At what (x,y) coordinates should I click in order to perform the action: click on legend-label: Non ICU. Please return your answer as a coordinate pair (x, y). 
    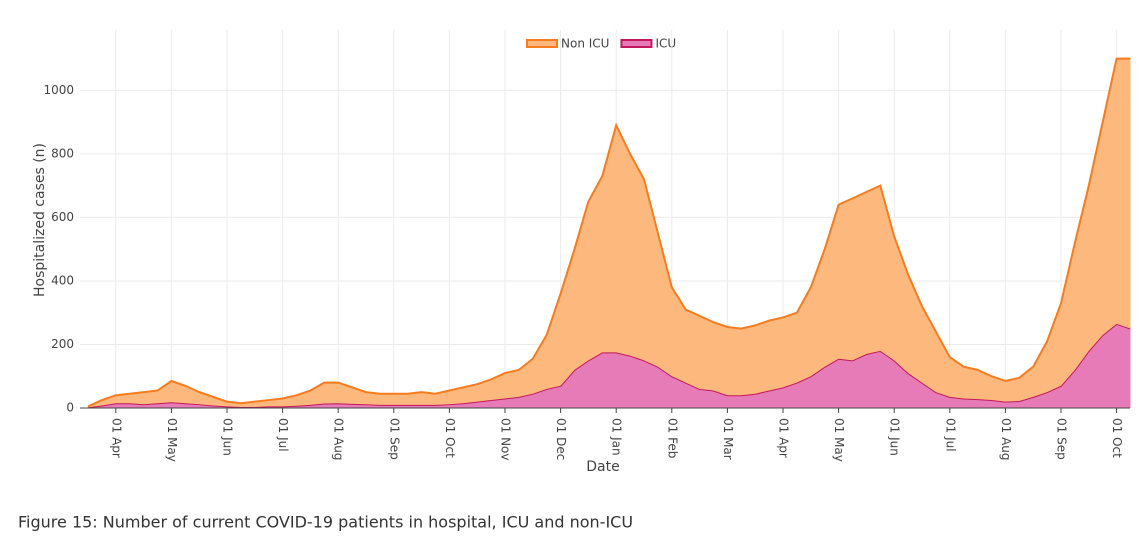
    Looking at the image, I should click on (585, 44).